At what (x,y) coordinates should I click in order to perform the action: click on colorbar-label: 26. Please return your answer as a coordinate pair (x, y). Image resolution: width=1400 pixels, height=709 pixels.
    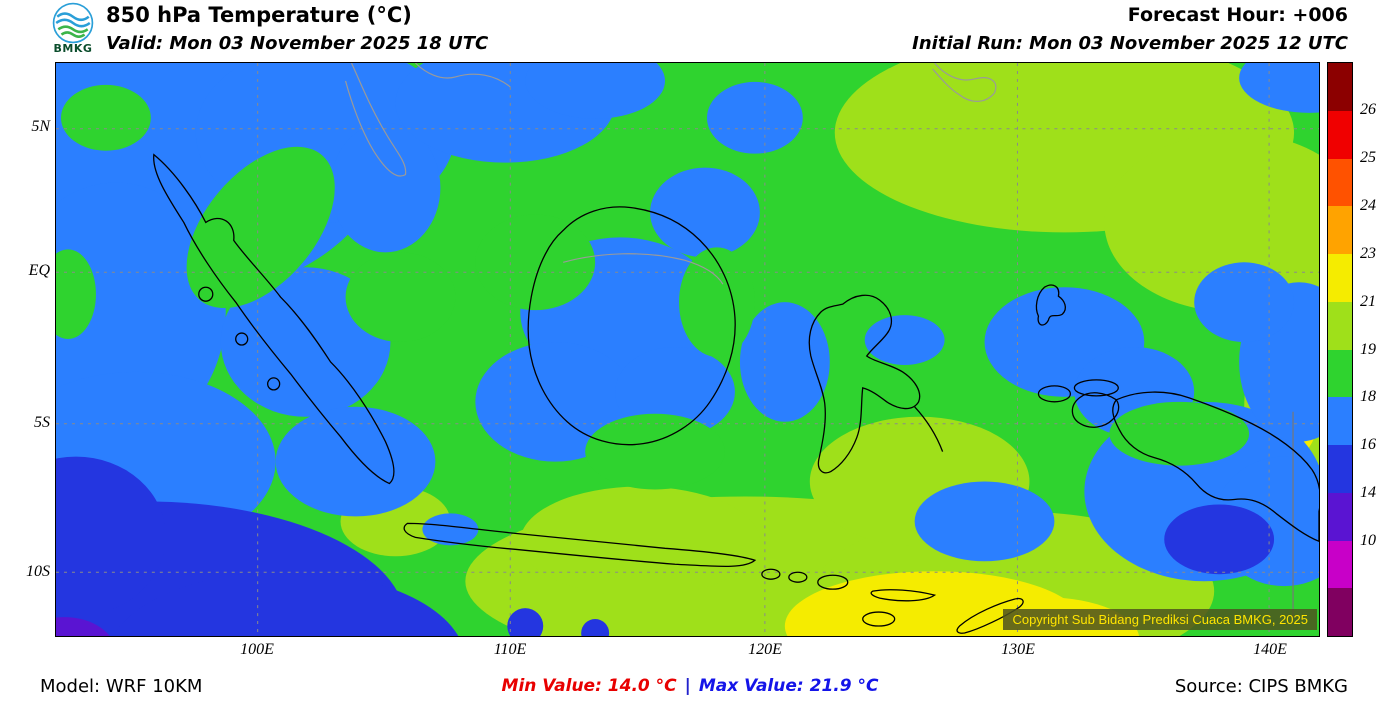
    Looking at the image, I should click on (1368, 109).